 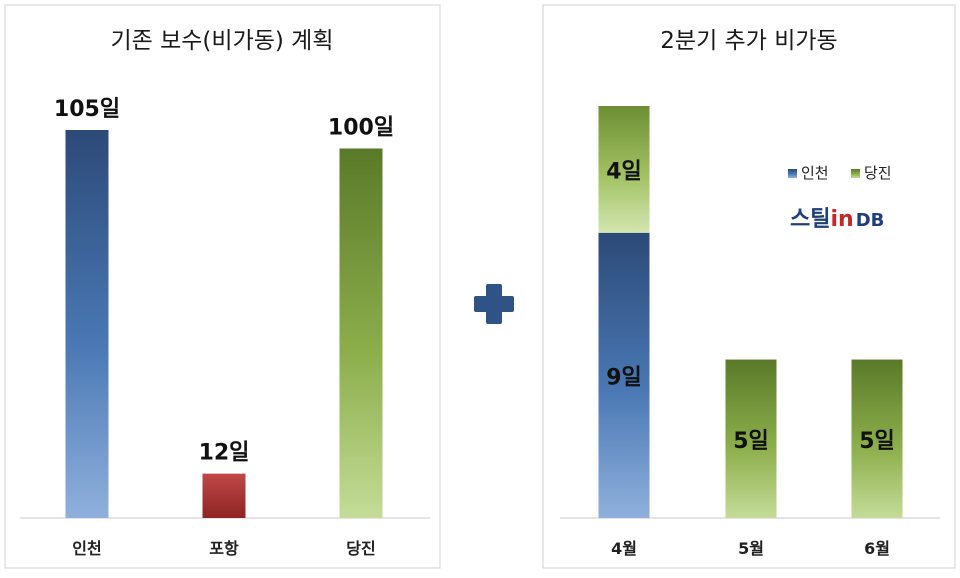 I want to click on left-category-label-1: 인천, so click(x=86, y=548).